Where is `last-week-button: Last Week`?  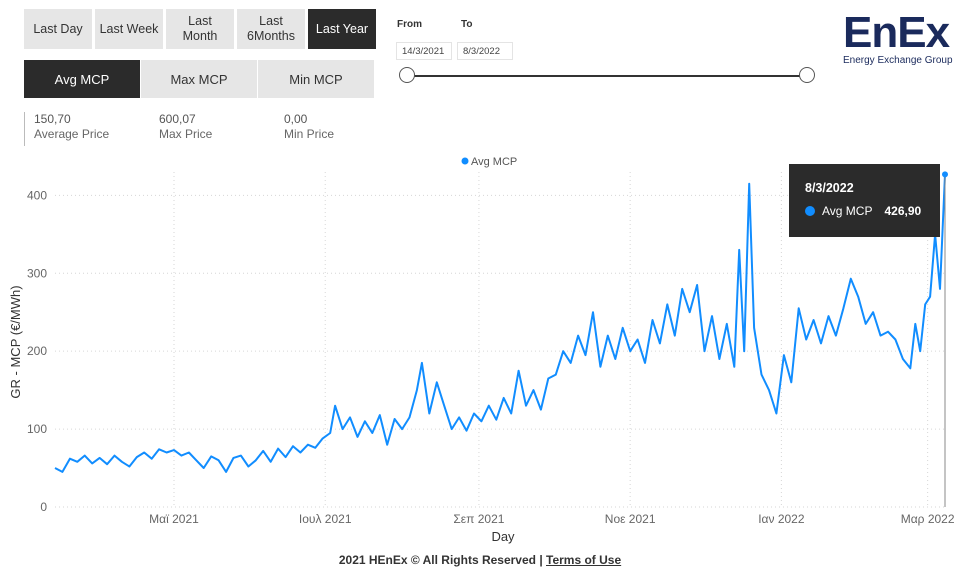 last-week-button: Last Week is located at coordinates (129, 29).